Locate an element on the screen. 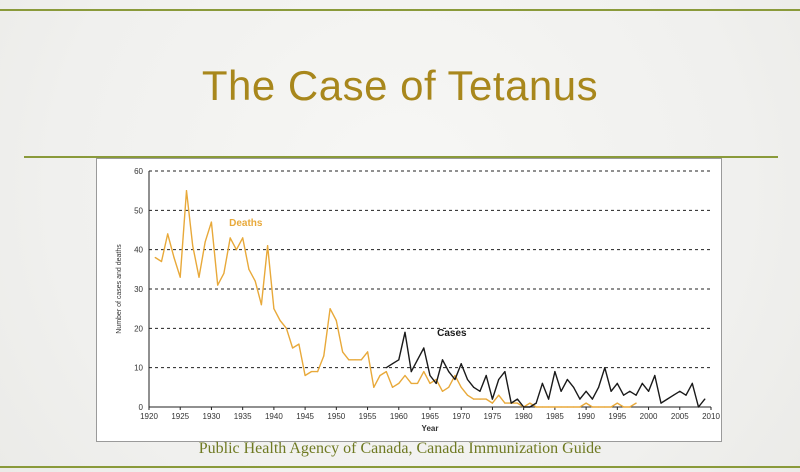  y-tick-label: 30 is located at coordinates (138, 289).